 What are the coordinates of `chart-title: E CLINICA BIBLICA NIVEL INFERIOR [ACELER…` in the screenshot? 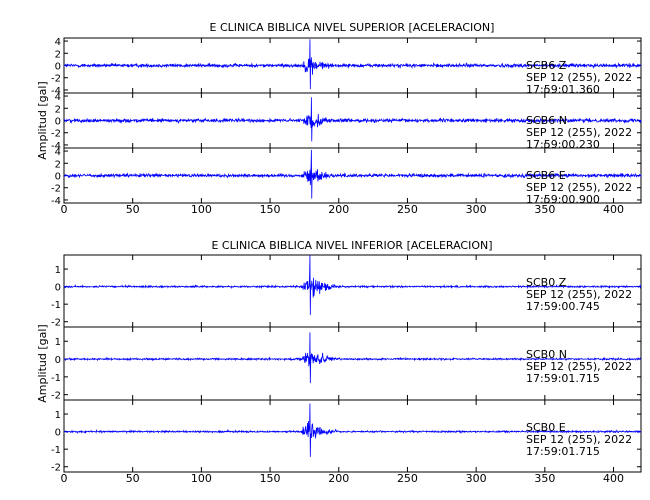 It's located at (351, 245).